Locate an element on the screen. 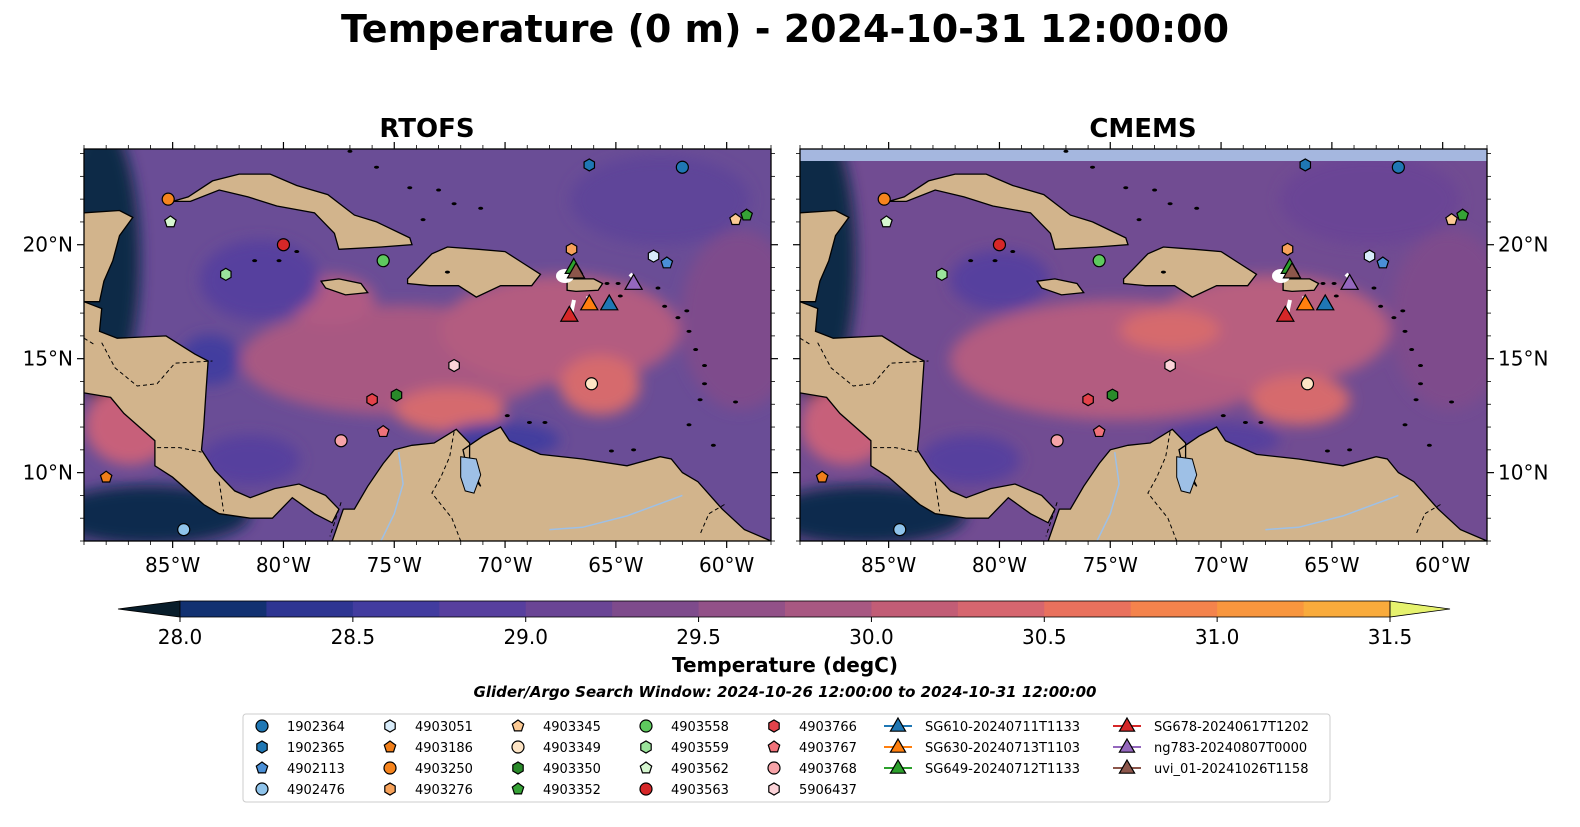 The image size is (1580, 827). legend-label: 4903766 is located at coordinates (828, 727).